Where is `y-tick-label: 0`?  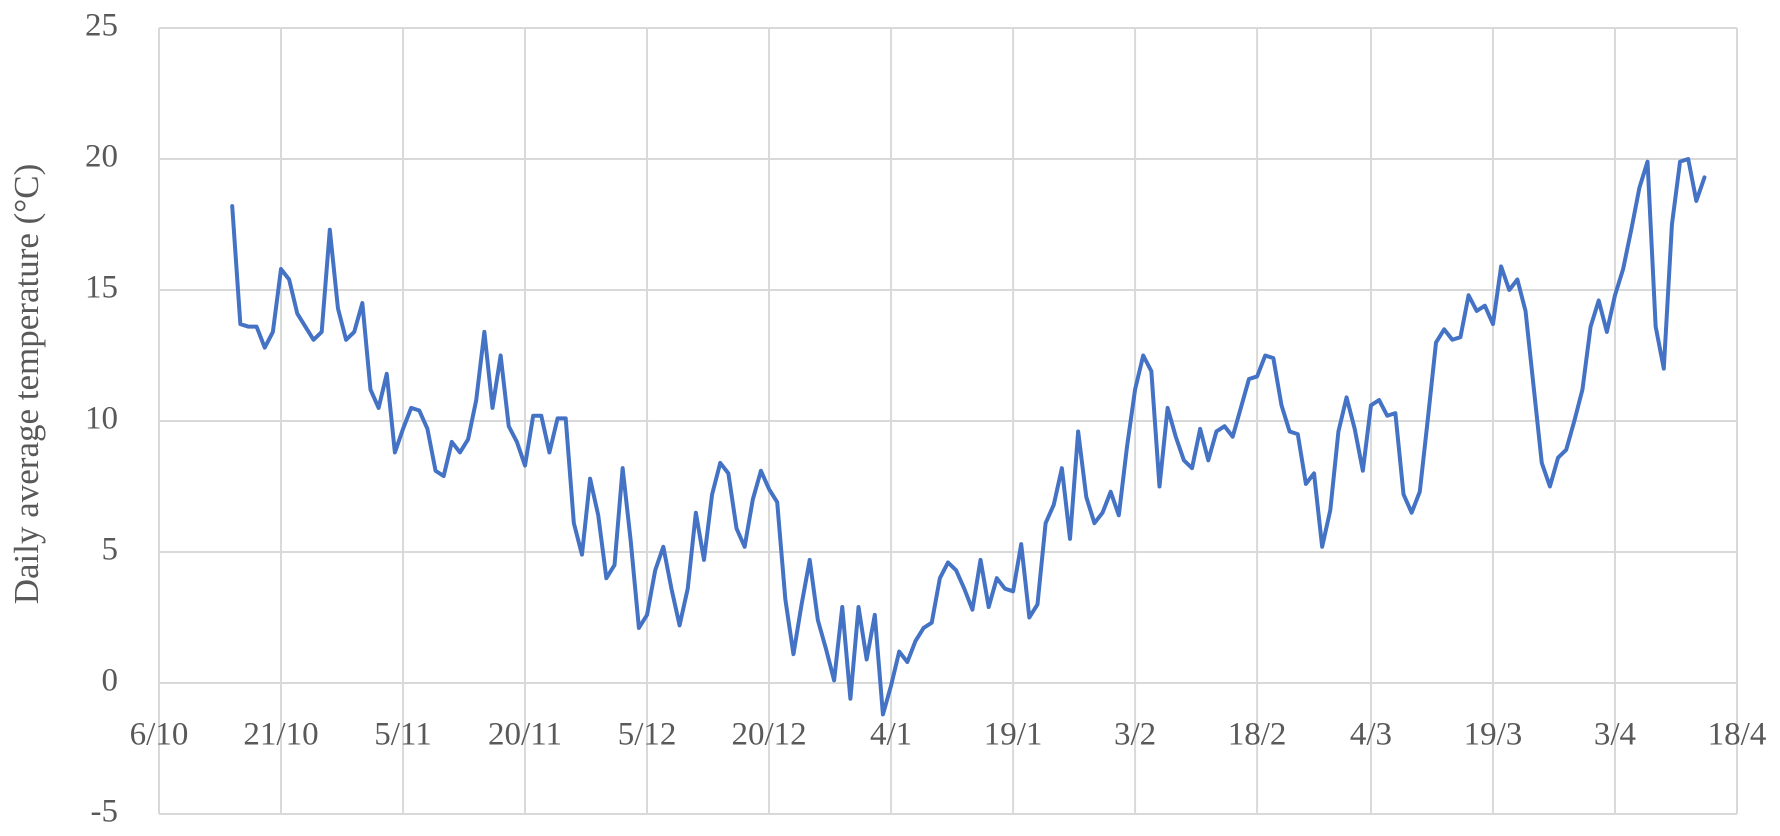 y-tick-label: 0 is located at coordinates (110, 681).